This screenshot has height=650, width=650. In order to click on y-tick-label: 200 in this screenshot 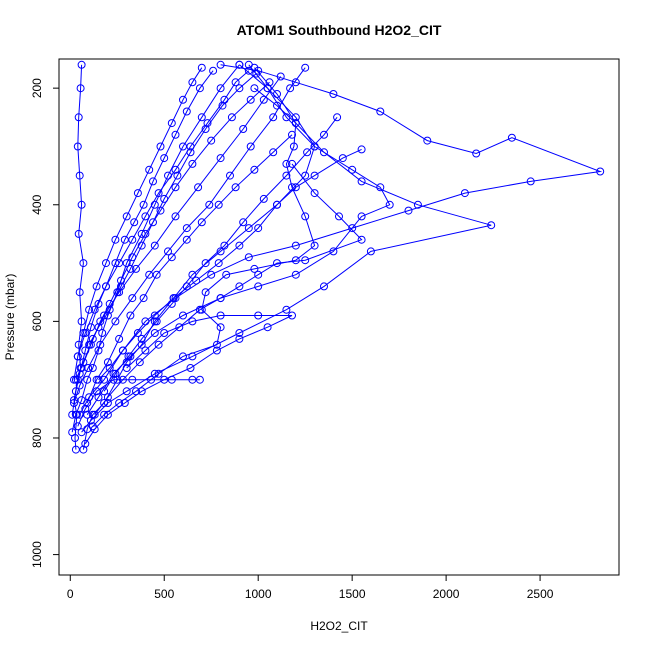, I will do `click(37, 88)`.